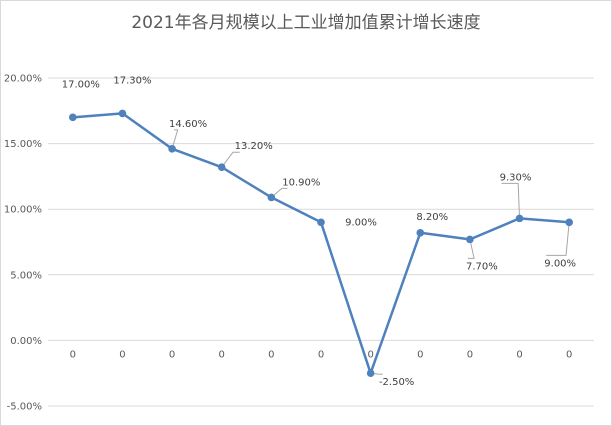 The image size is (612, 426). Describe the element at coordinates (81, 84) in the screenshot. I see `data-label: 17.00%` at that location.